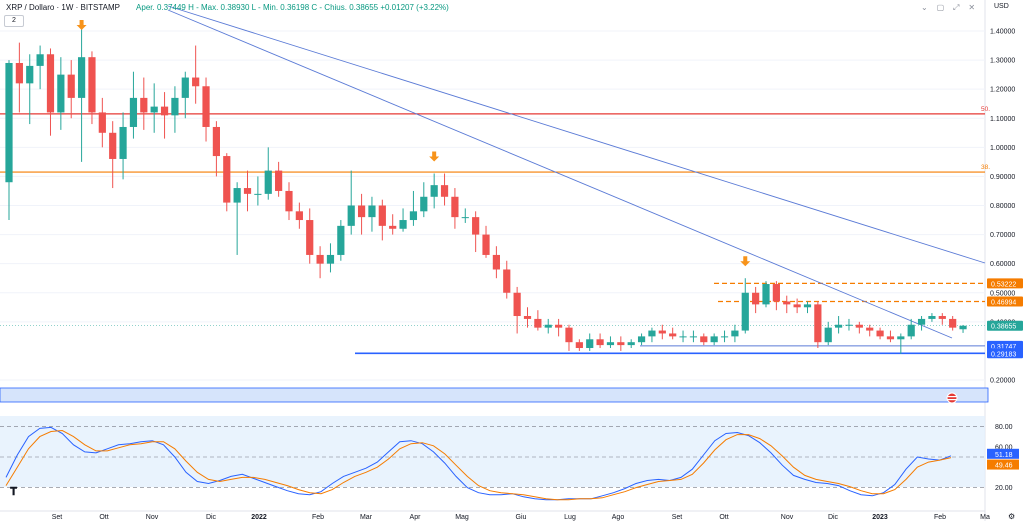 This screenshot has height=521, width=1024. Describe the element at coordinates (1011, 516) in the screenshot. I see `settings-gear-icon: ⚙` at that location.